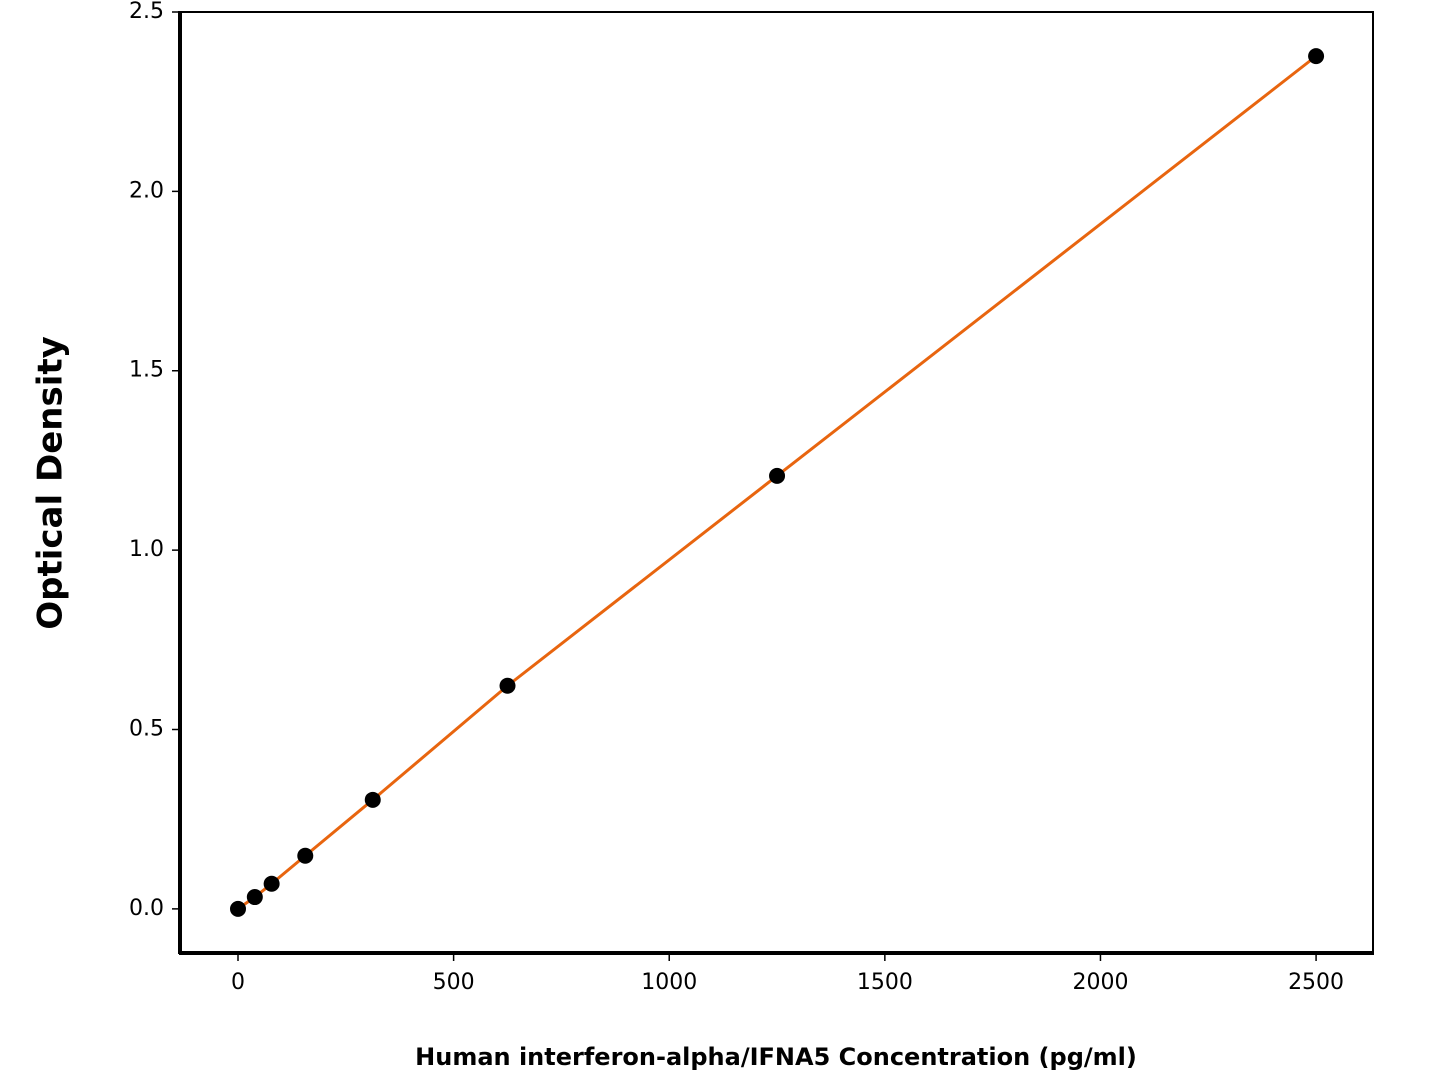 This screenshot has width=1445, height=1084. I want to click on x-tick-label: 1000, so click(669, 982).